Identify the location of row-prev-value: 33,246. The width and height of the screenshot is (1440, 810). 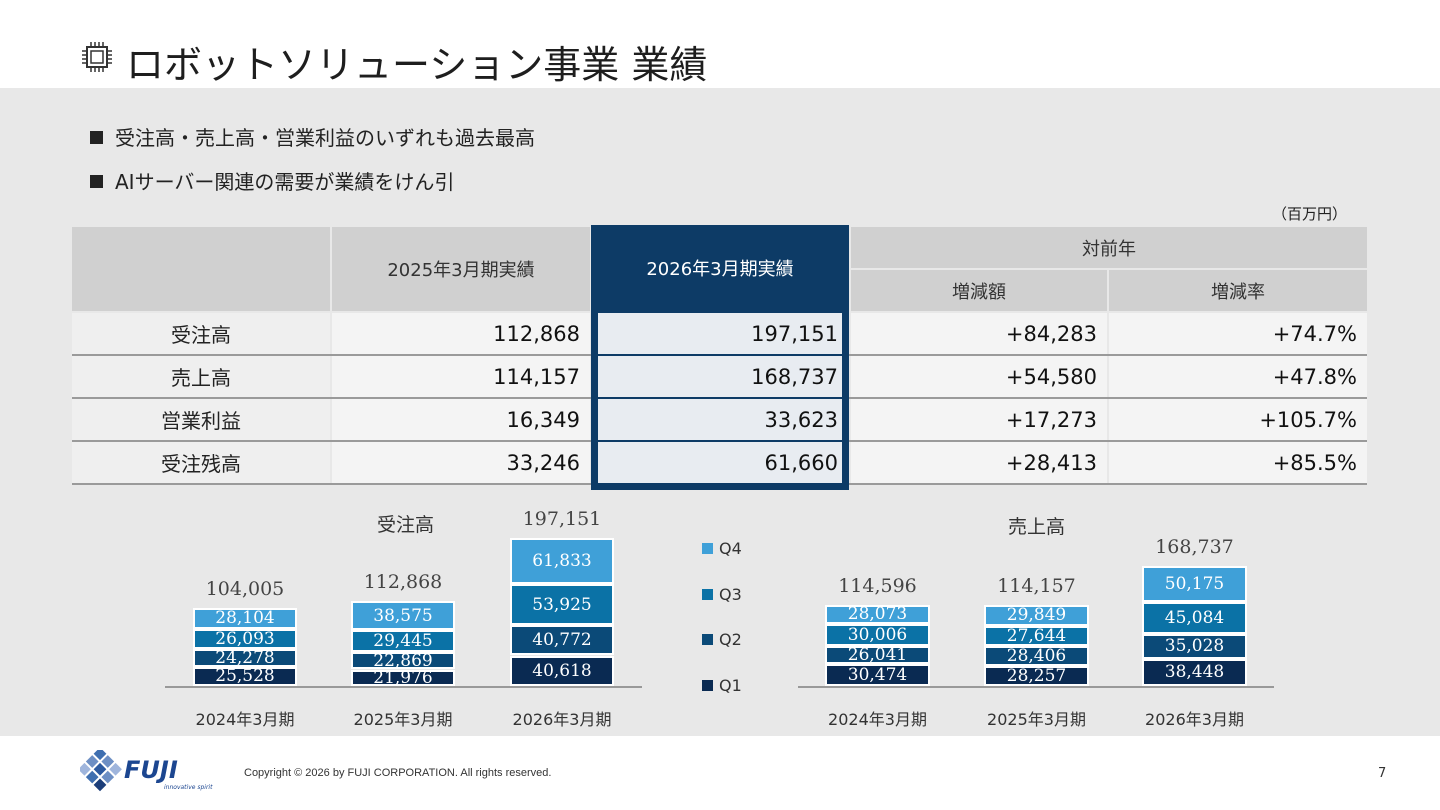
(461, 462).